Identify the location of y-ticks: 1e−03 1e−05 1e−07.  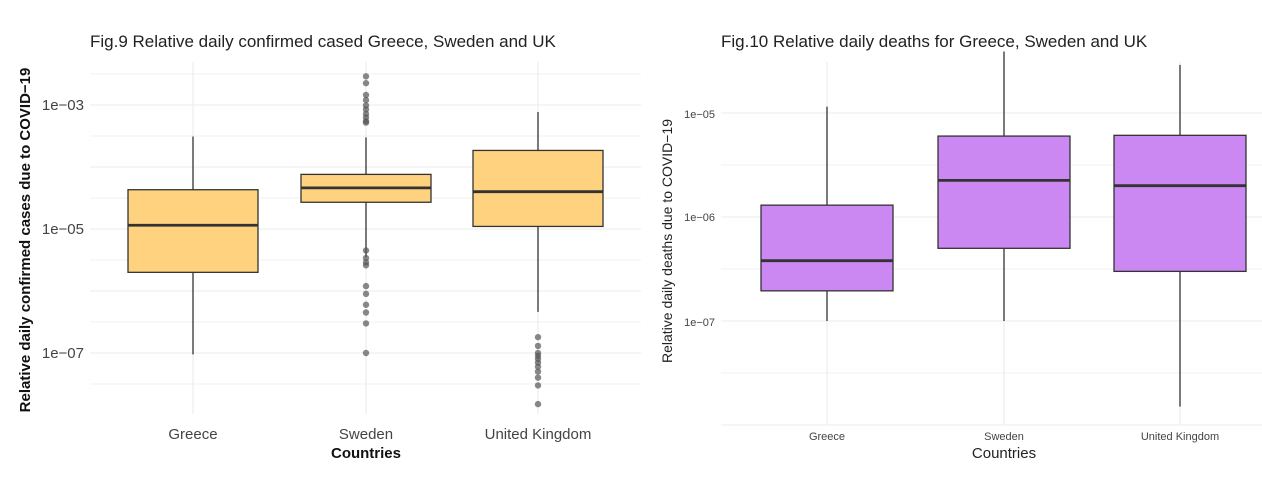
(63, 229).